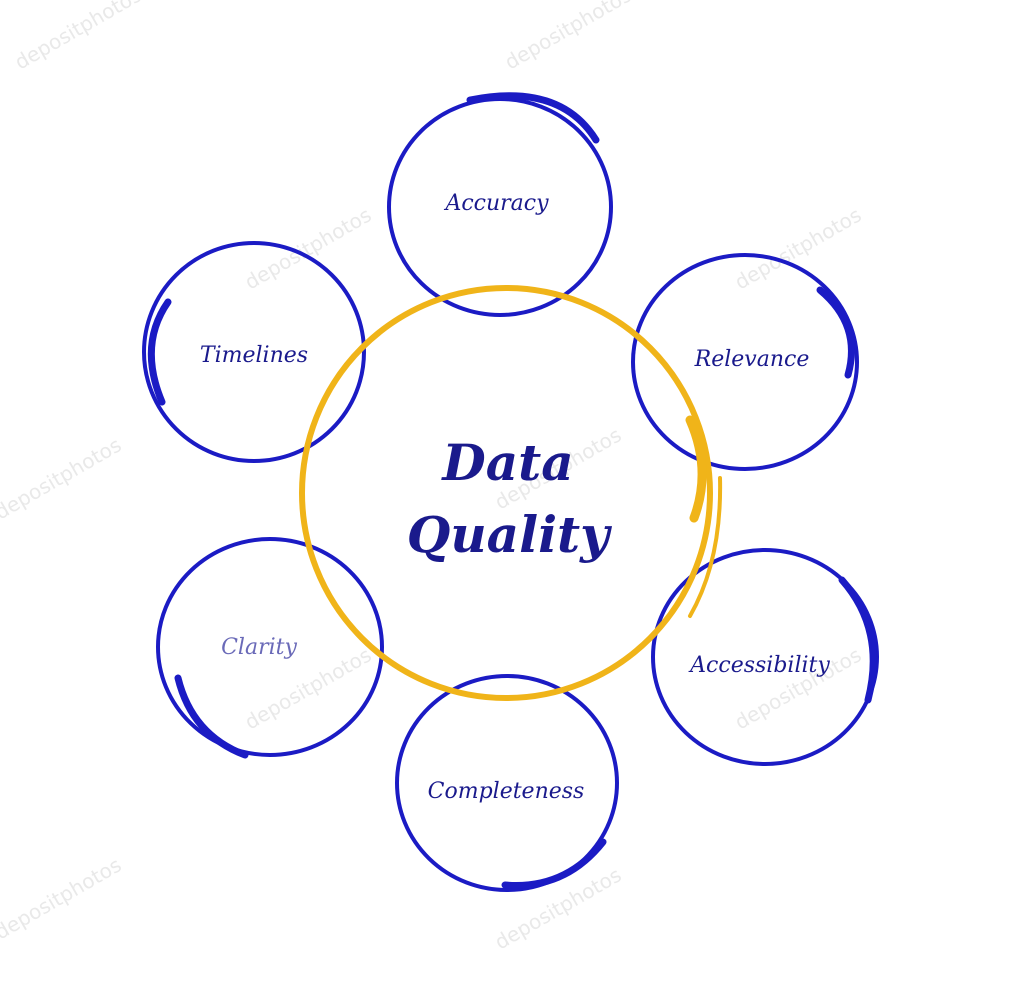 This screenshot has height=1001, width=1024. Describe the element at coordinates (705, 547) in the screenshot. I see `data-quality-circle-tail` at that location.